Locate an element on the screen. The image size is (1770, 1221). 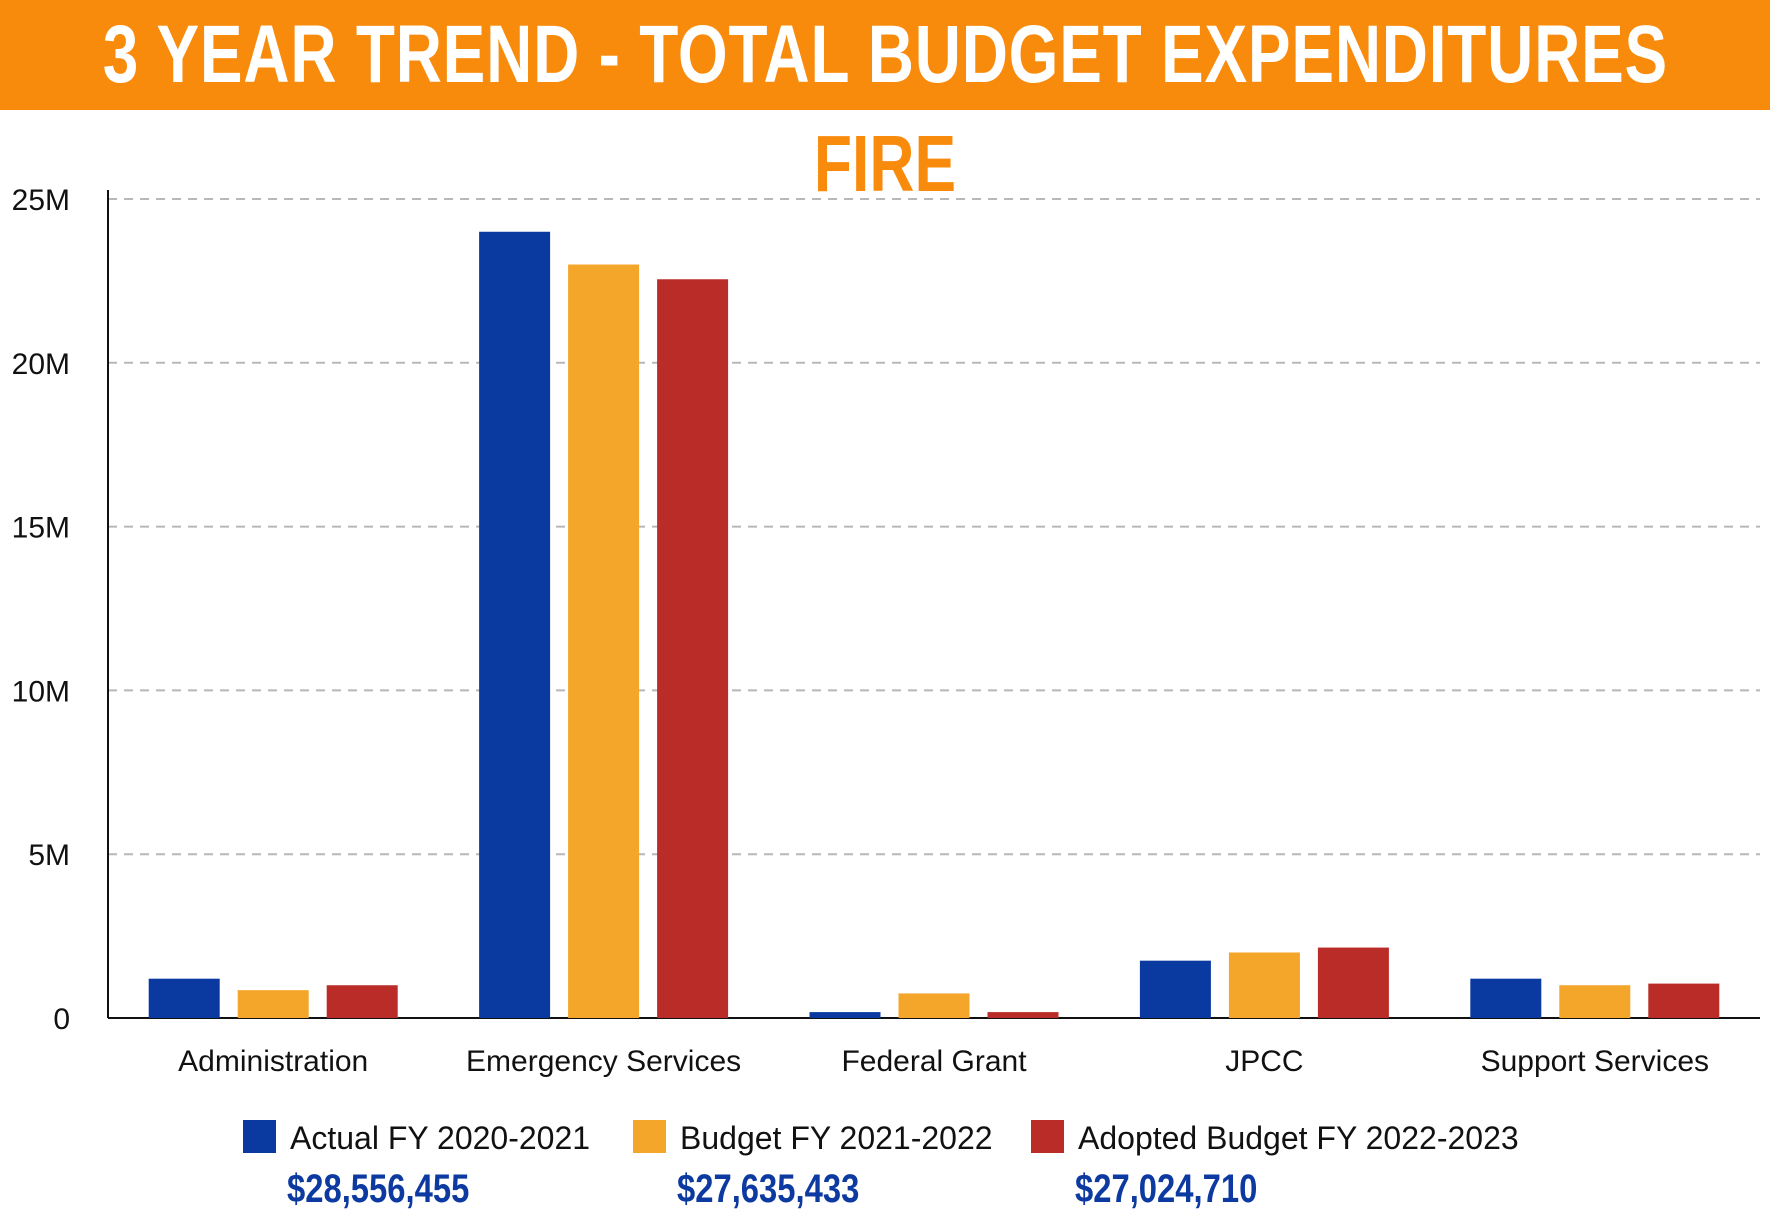
legend-label: Adopted Budget FY 2022-2023 is located at coordinates (1298, 1138).